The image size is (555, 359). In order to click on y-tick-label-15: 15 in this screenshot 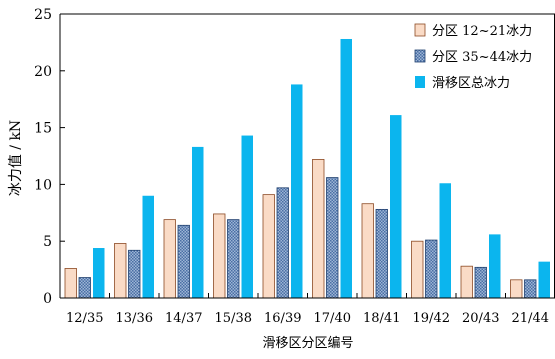, I will do `click(43, 129)`.